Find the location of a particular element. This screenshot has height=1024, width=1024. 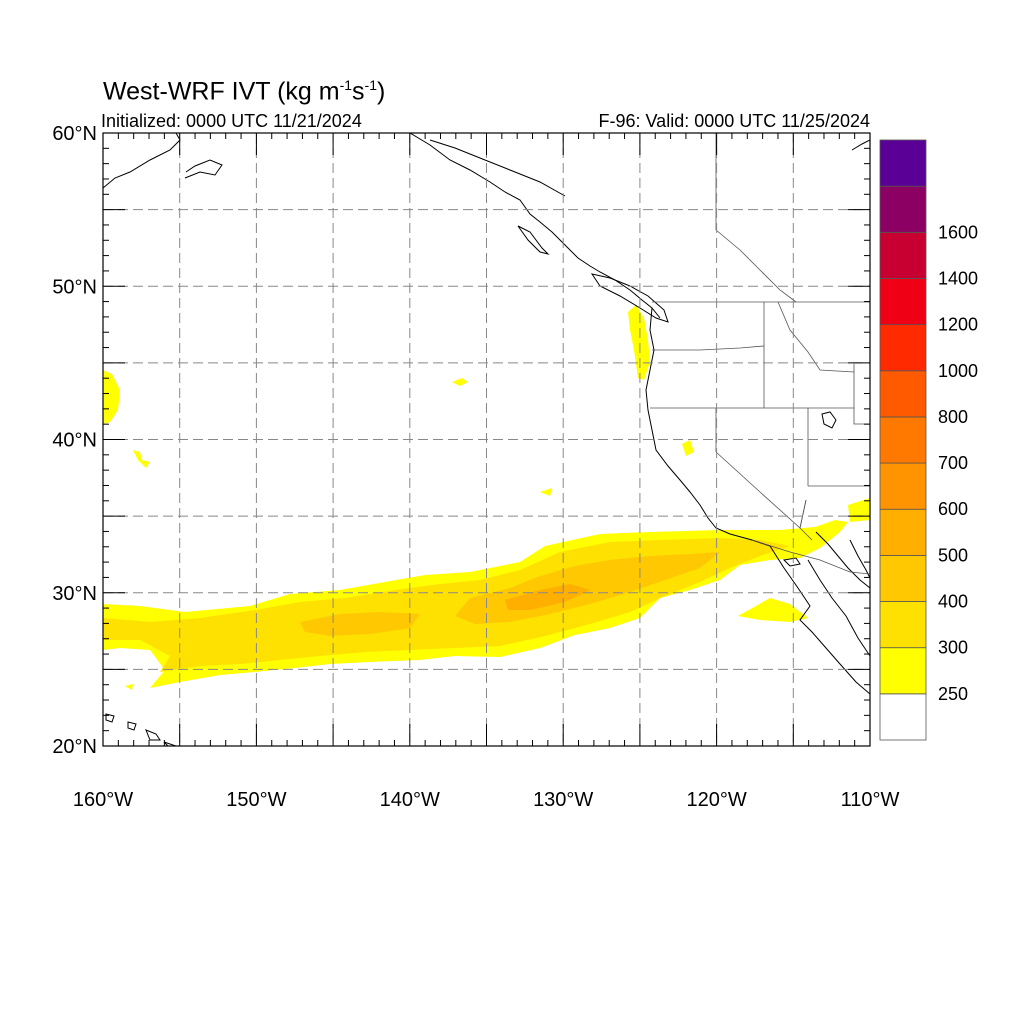

lon-label: 160°W is located at coordinates (103, 800).